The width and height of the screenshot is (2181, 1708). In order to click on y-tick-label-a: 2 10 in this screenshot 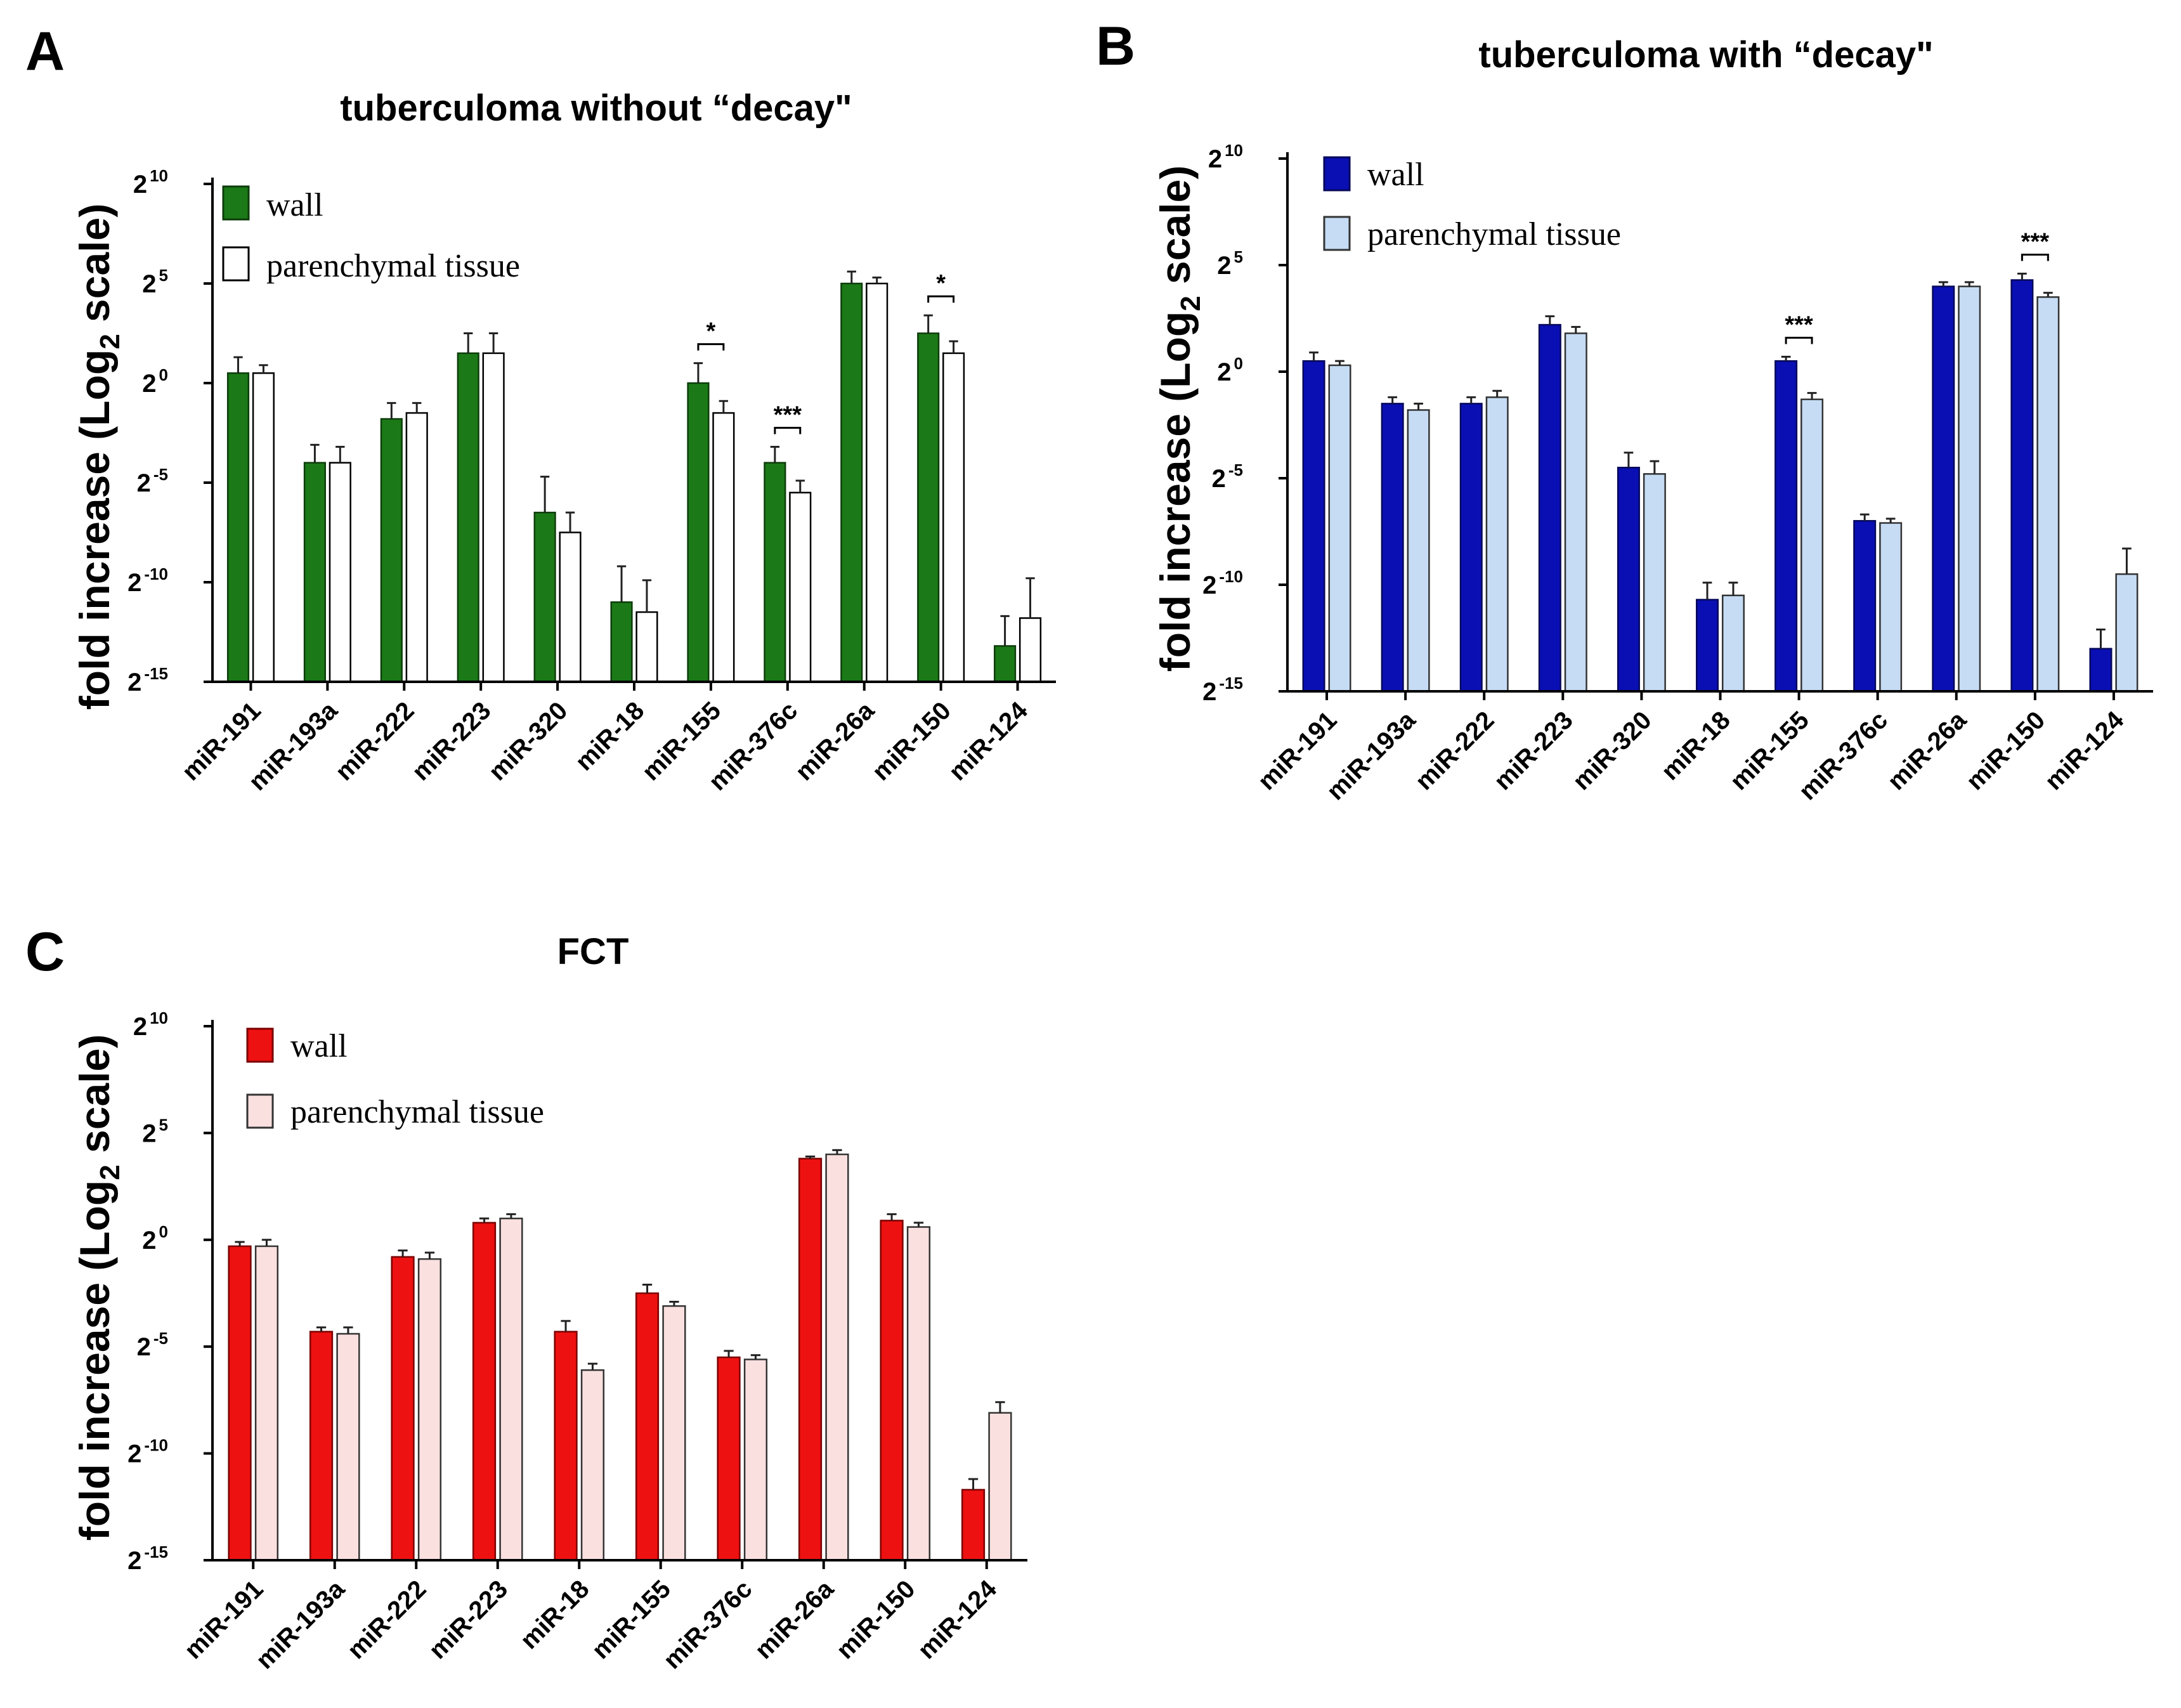, I will do `click(150, 182)`.